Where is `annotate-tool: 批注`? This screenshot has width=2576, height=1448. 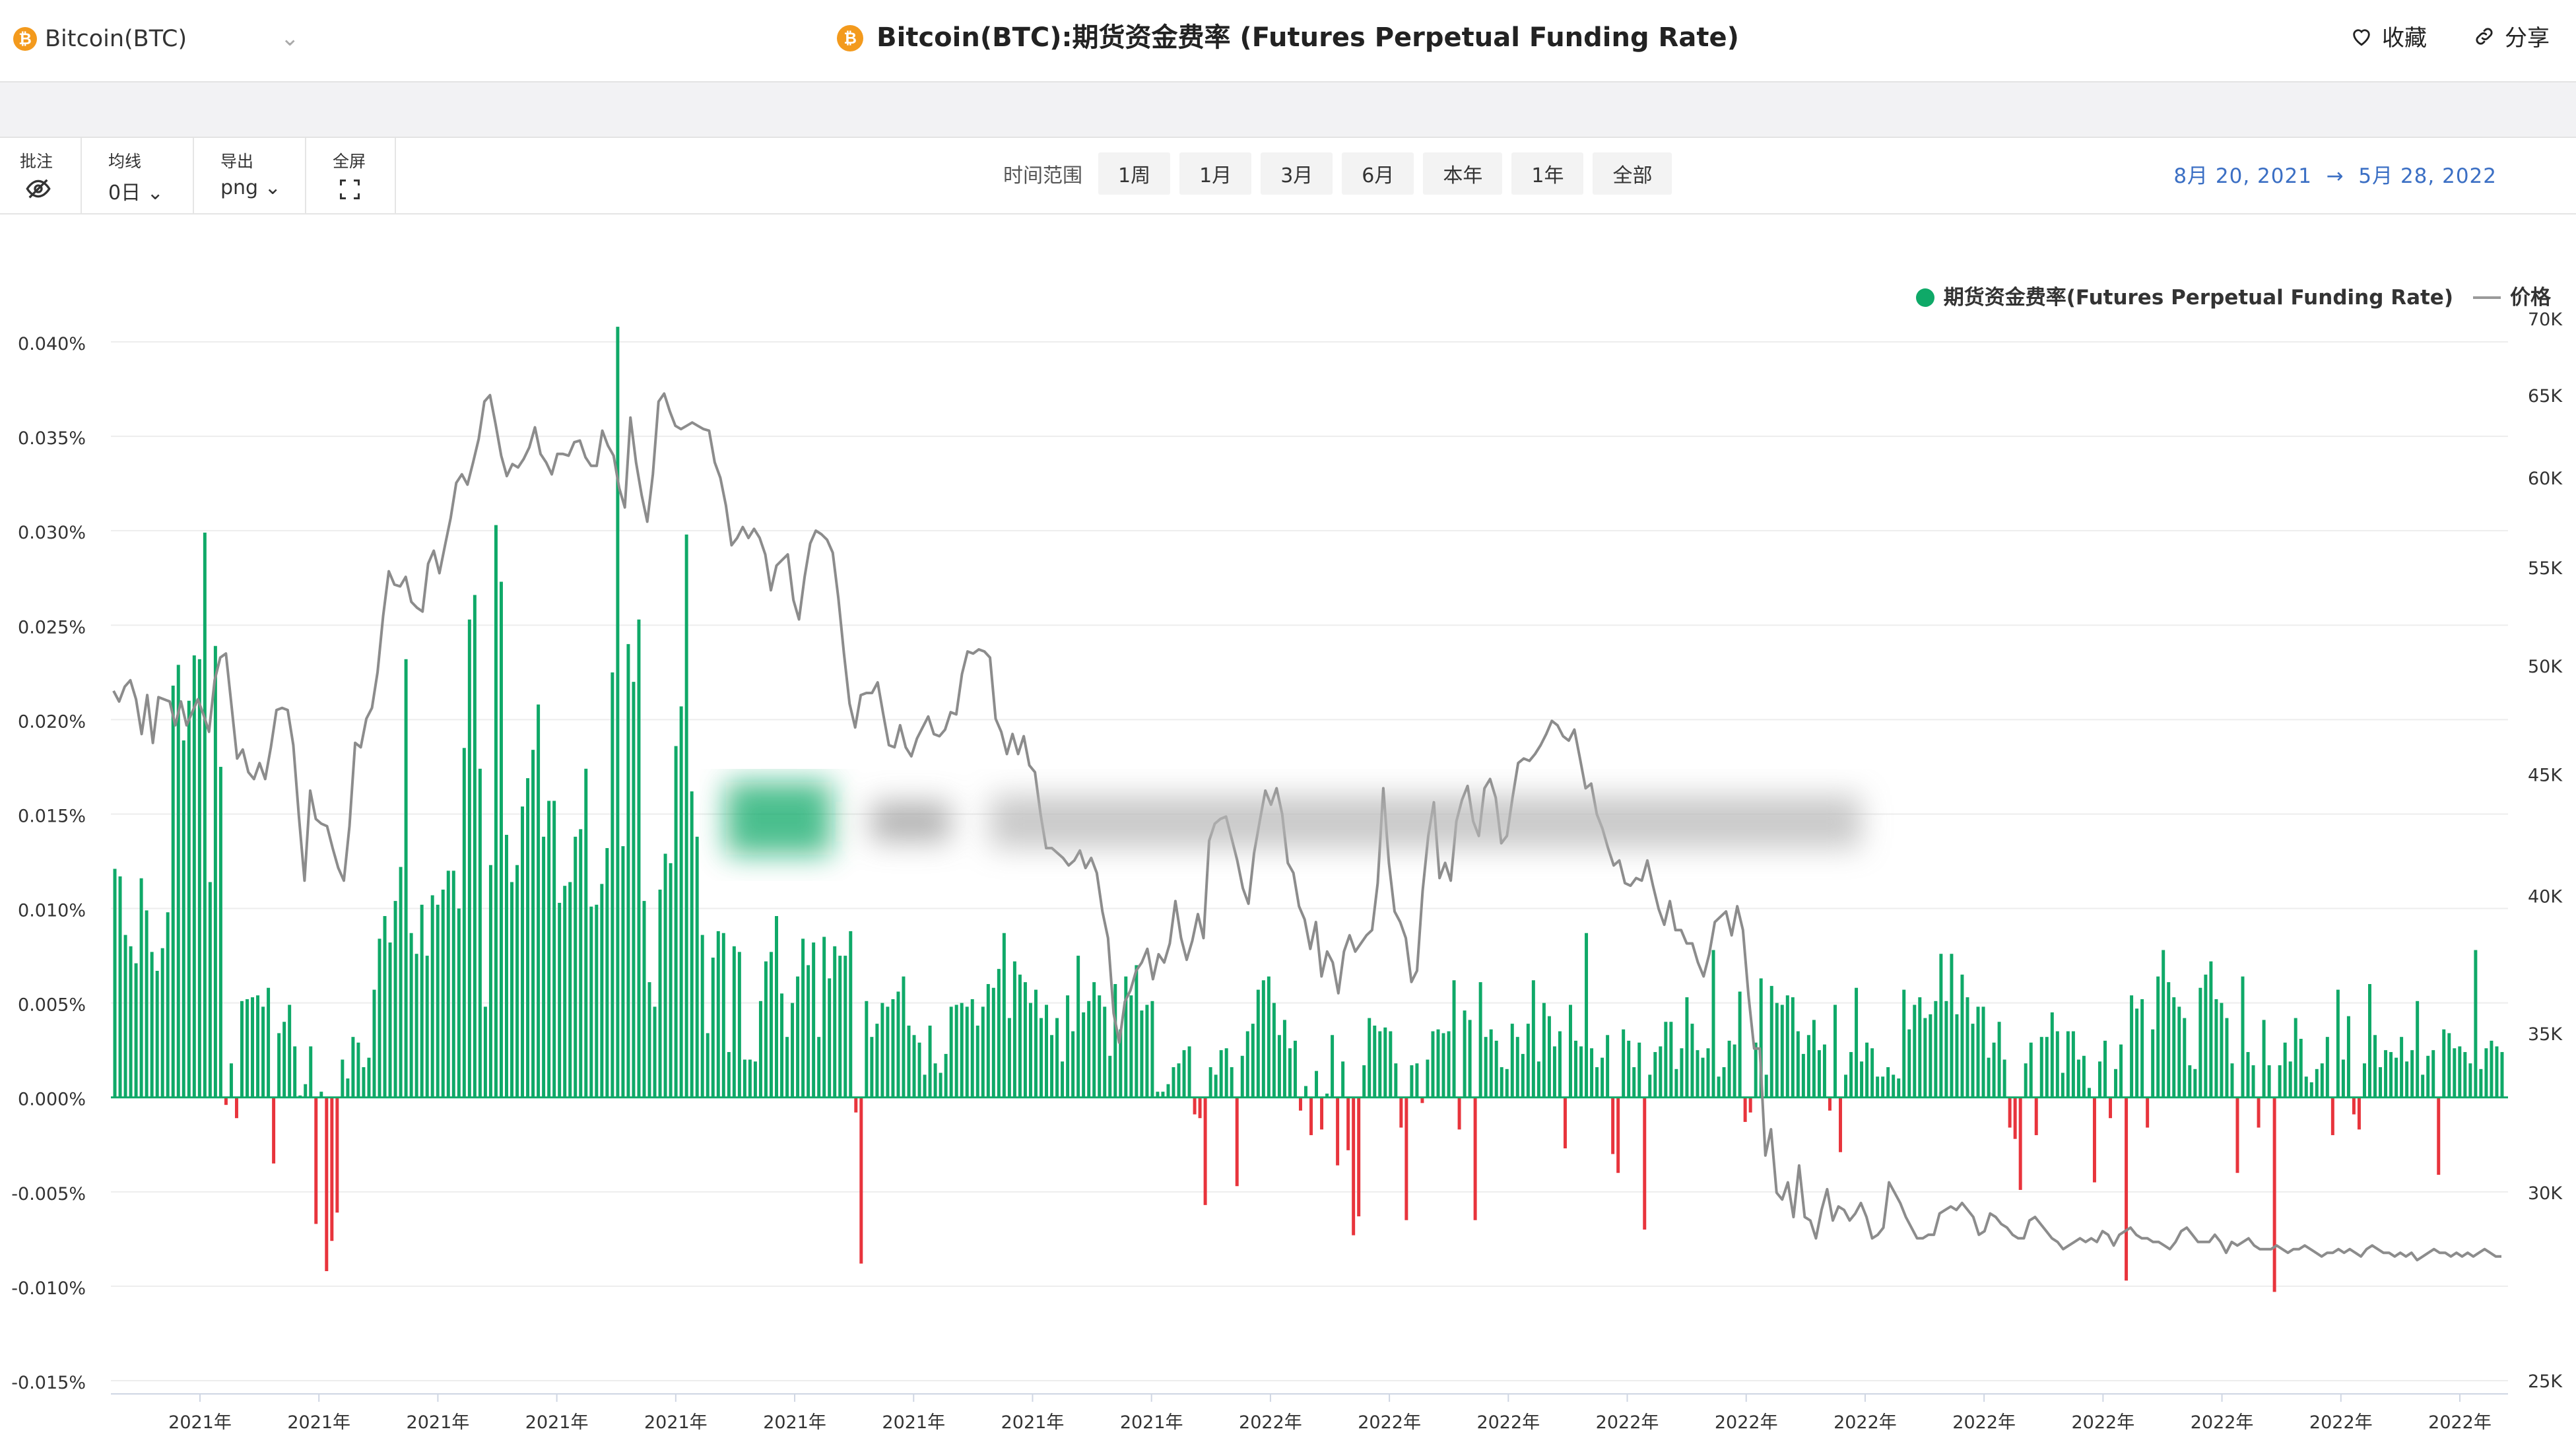 annotate-tool: 批注 is located at coordinates (41, 175).